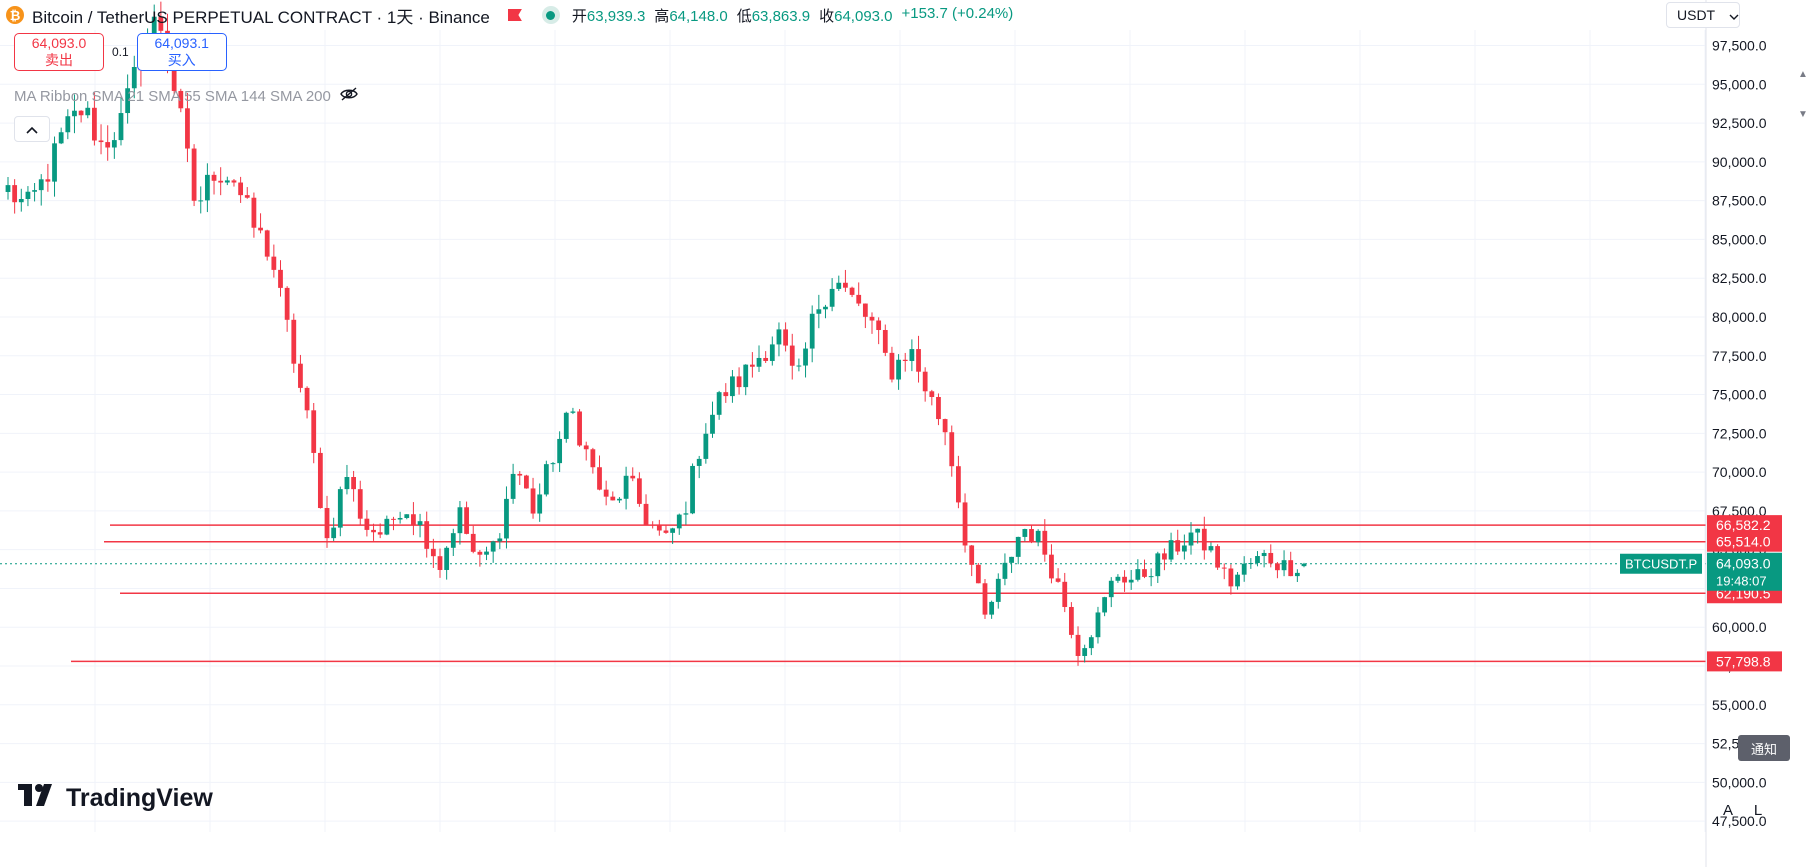  What do you see at coordinates (1739, 46) in the screenshot?
I see `price-tick-label: 97,500.0` at bounding box center [1739, 46].